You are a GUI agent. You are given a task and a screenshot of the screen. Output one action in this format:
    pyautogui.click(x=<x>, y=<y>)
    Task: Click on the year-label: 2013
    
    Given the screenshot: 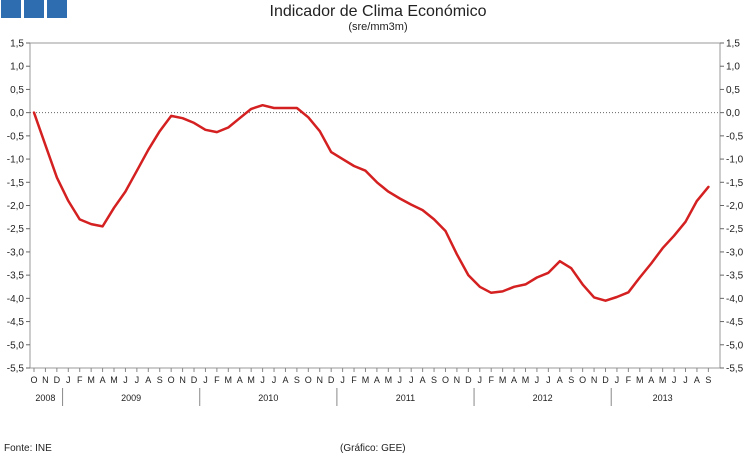 What is the action you would take?
    pyautogui.click(x=663, y=398)
    